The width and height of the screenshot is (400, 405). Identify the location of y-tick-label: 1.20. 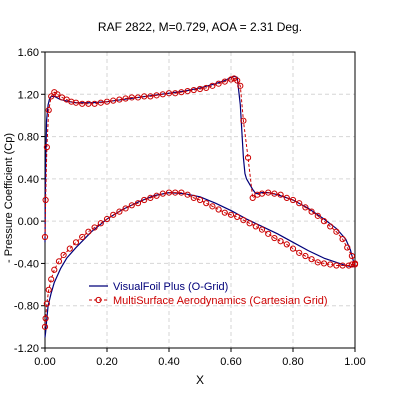
(28, 95).